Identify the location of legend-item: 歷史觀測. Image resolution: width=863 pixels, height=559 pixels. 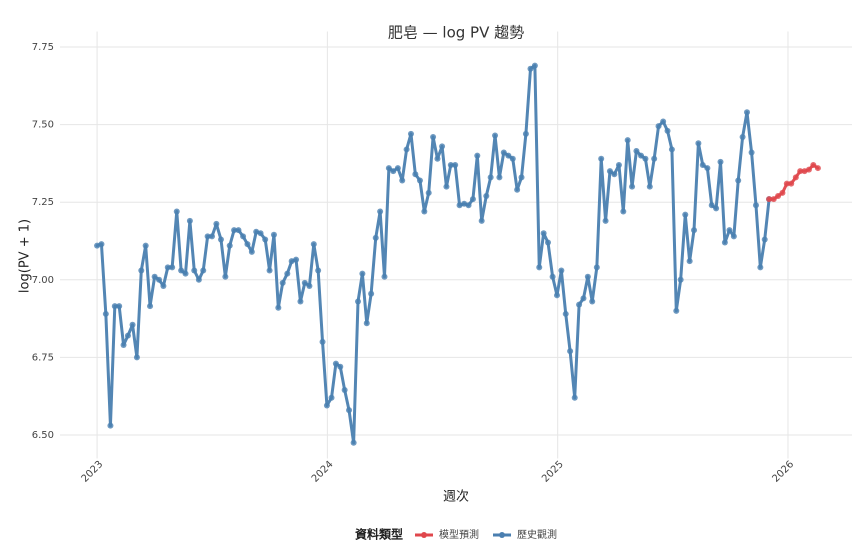
(525, 534).